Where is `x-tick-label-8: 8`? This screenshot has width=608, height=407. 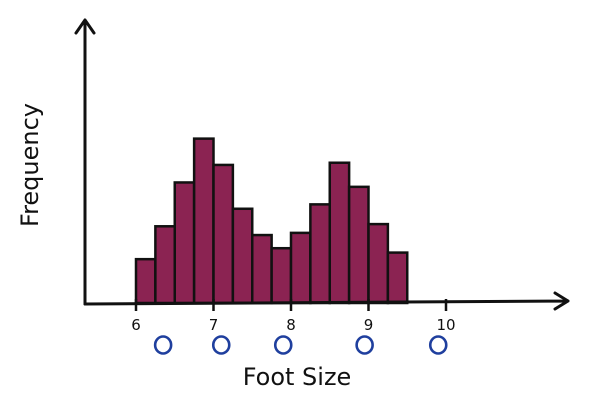 x-tick-label-8: 8 is located at coordinates (291, 325).